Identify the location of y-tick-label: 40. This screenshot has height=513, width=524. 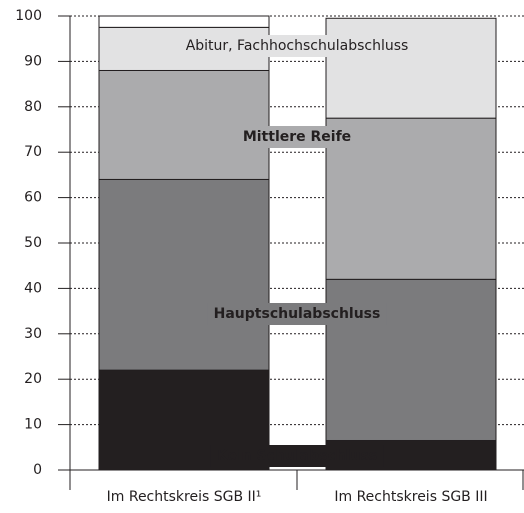
(33, 288).